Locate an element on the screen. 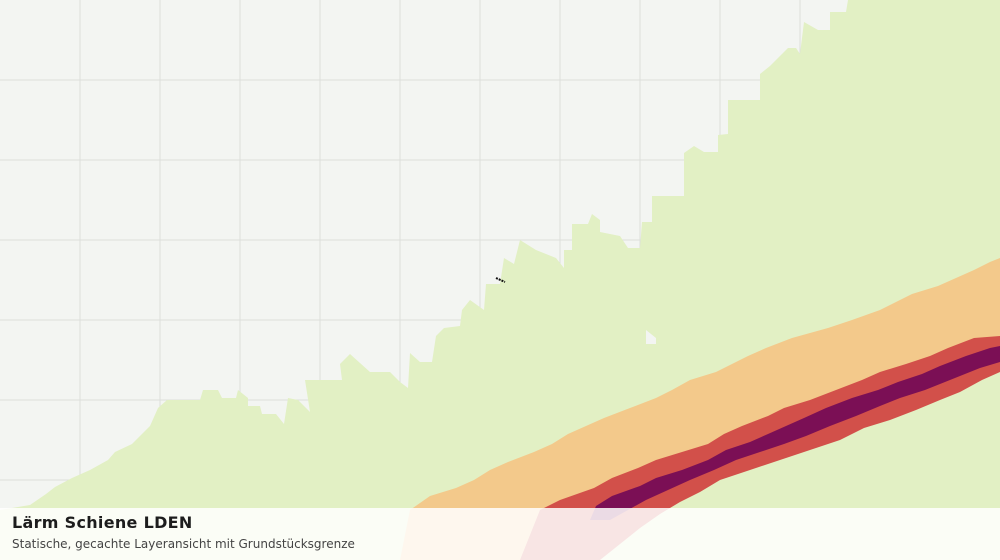  clearing is located at coordinates (651, 337).